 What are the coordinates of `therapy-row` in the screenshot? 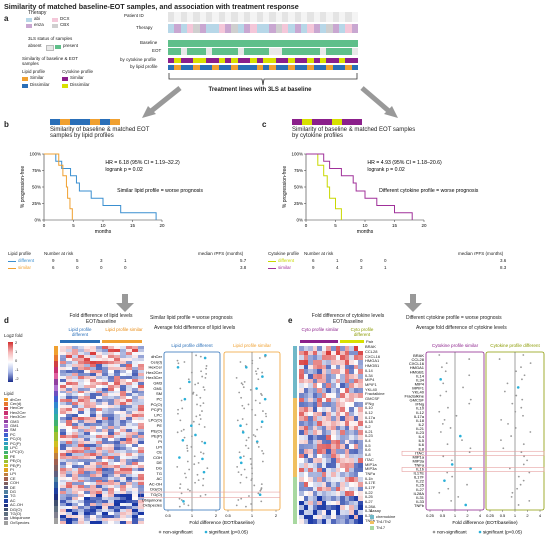 It's located at (263, 28).